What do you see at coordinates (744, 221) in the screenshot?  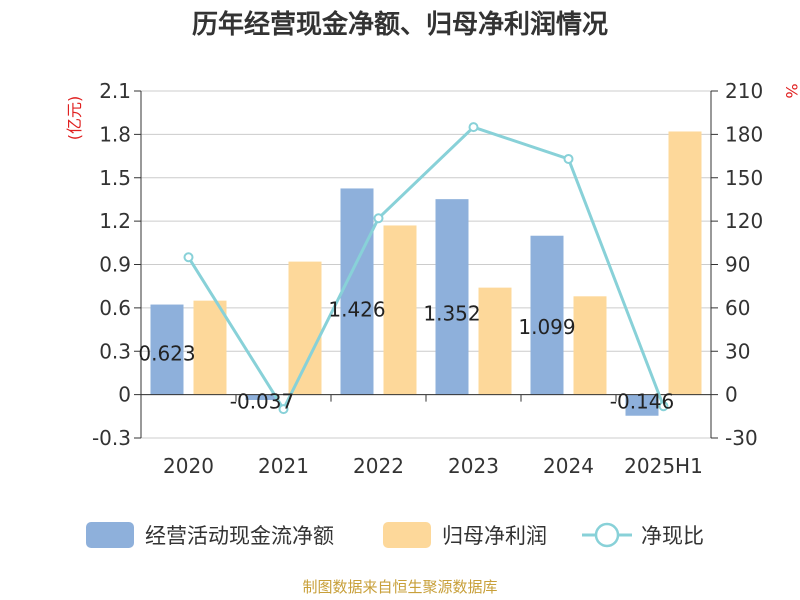 I see `right-tick-label: 120` at bounding box center [744, 221].